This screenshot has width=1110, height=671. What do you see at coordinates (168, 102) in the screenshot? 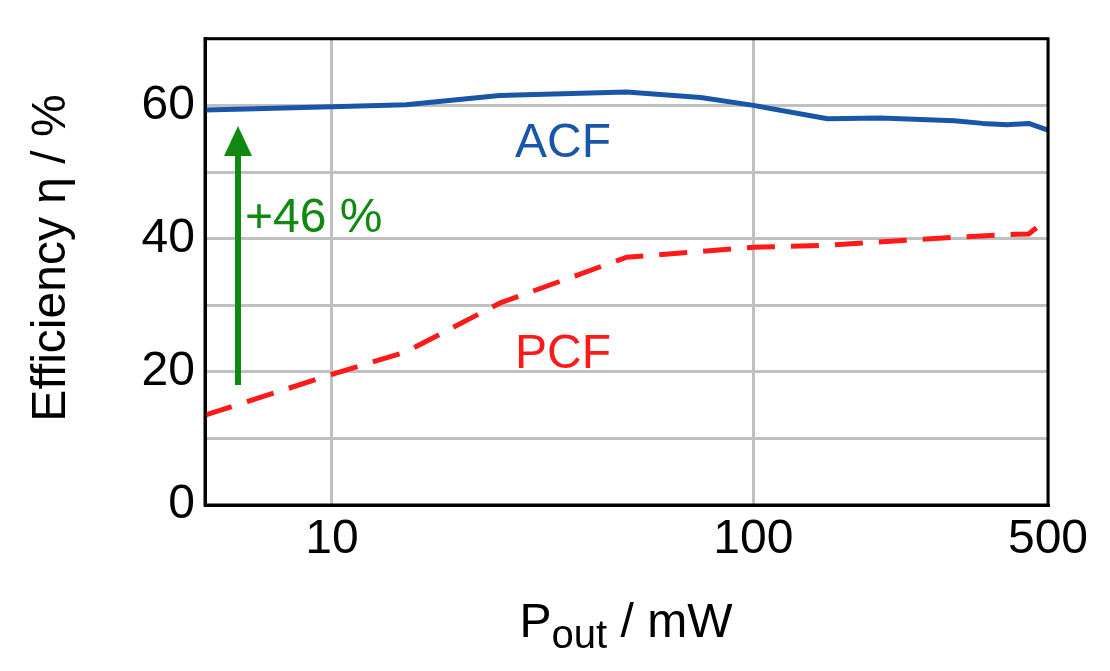
I see `y-tick-label: 60` at bounding box center [168, 102].